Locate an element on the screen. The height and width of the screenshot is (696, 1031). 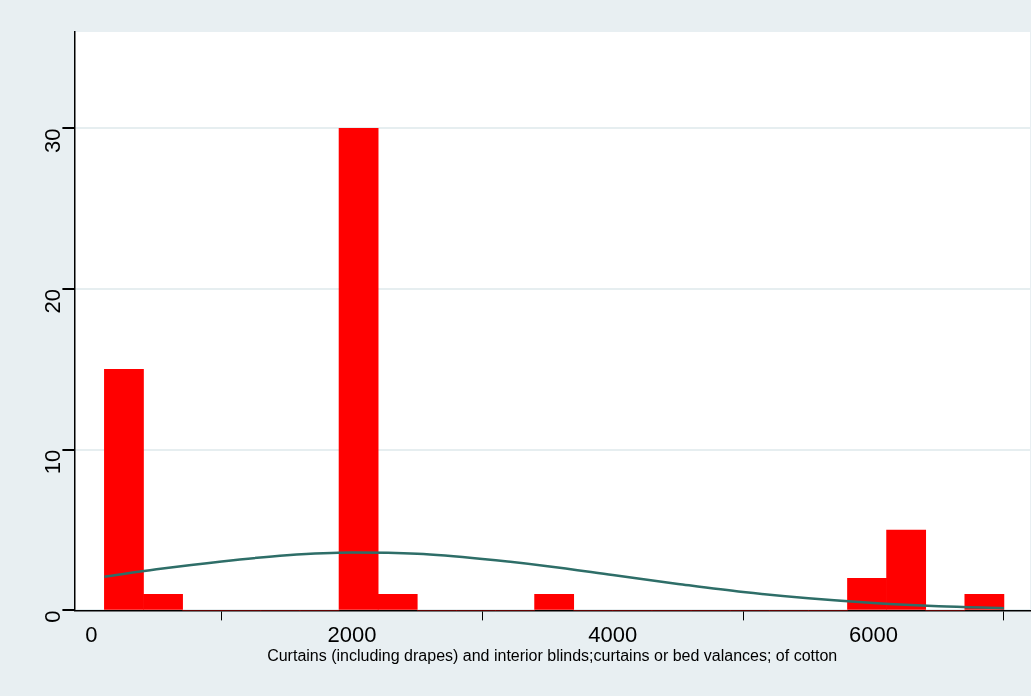
x-tick-label: 2000 is located at coordinates (352, 634).